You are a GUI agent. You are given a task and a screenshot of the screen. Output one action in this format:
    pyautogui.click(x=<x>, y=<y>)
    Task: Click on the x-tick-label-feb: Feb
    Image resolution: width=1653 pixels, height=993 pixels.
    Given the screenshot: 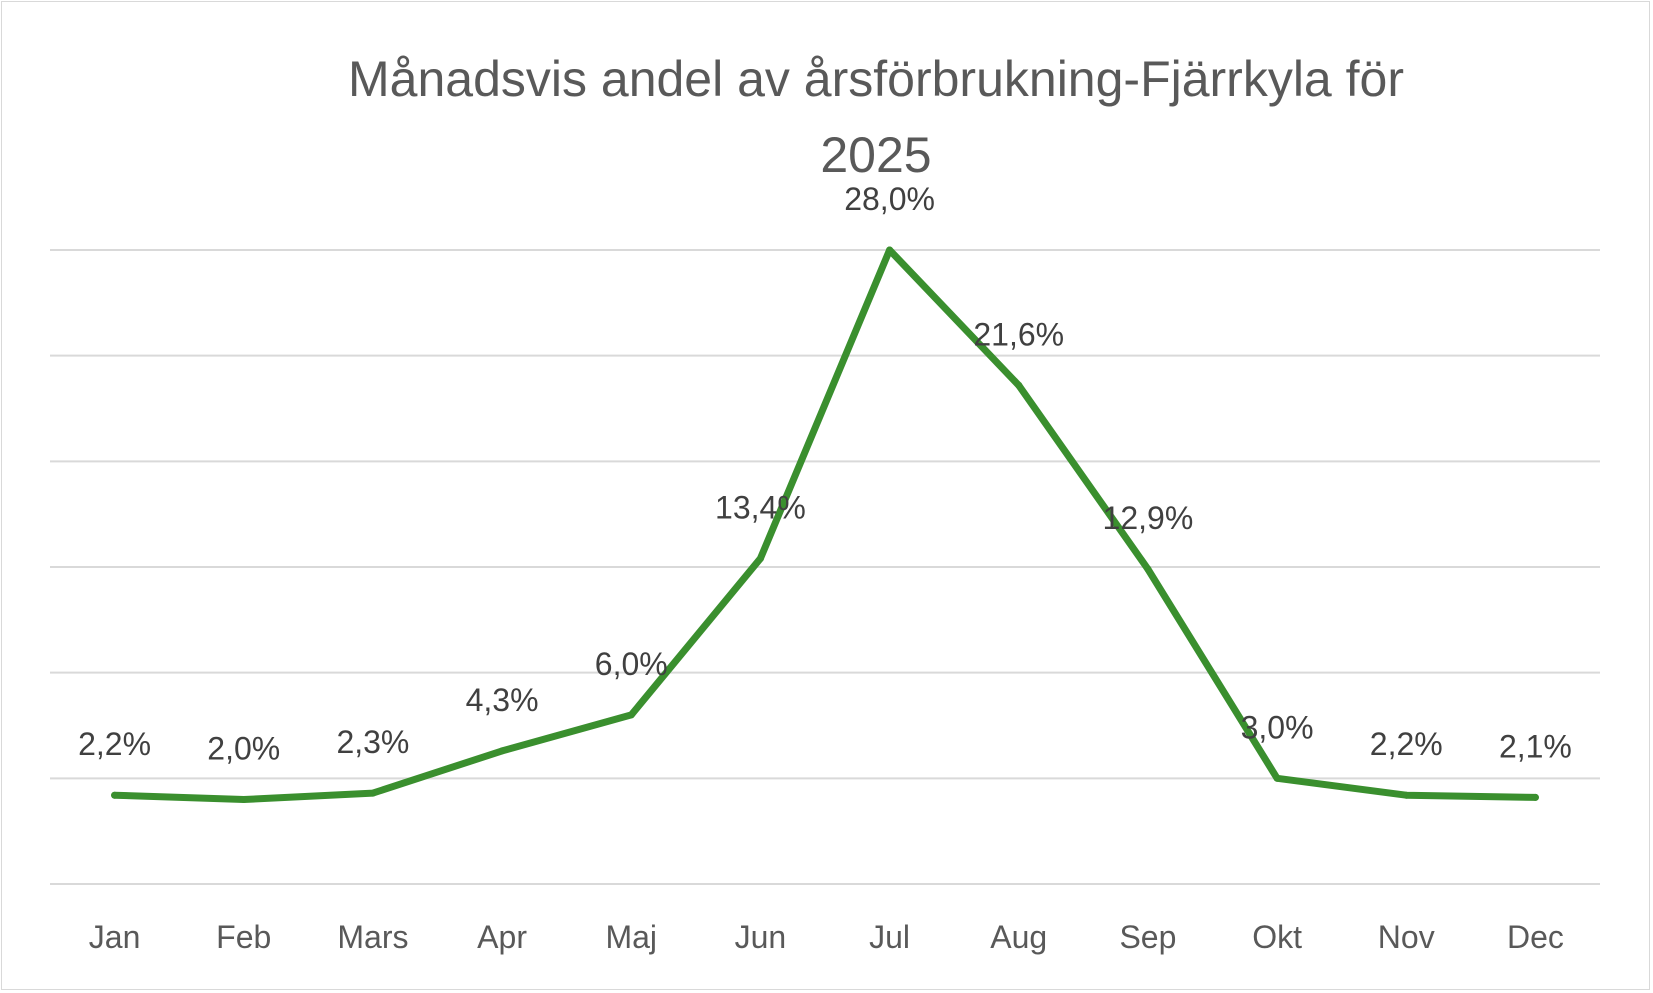 What is the action you would take?
    pyautogui.click(x=243, y=937)
    